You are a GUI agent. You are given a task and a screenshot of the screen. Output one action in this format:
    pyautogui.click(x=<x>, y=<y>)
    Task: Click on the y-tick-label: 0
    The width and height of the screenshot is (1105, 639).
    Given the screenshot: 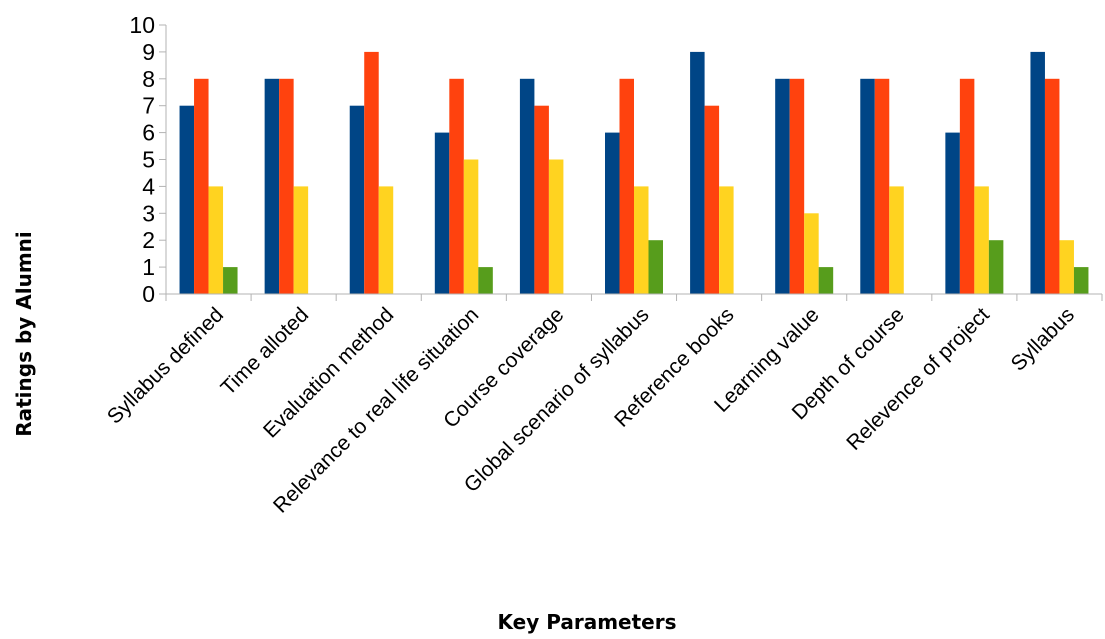 What is the action you would take?
    pyautogui.click(x=148, y=294)
    